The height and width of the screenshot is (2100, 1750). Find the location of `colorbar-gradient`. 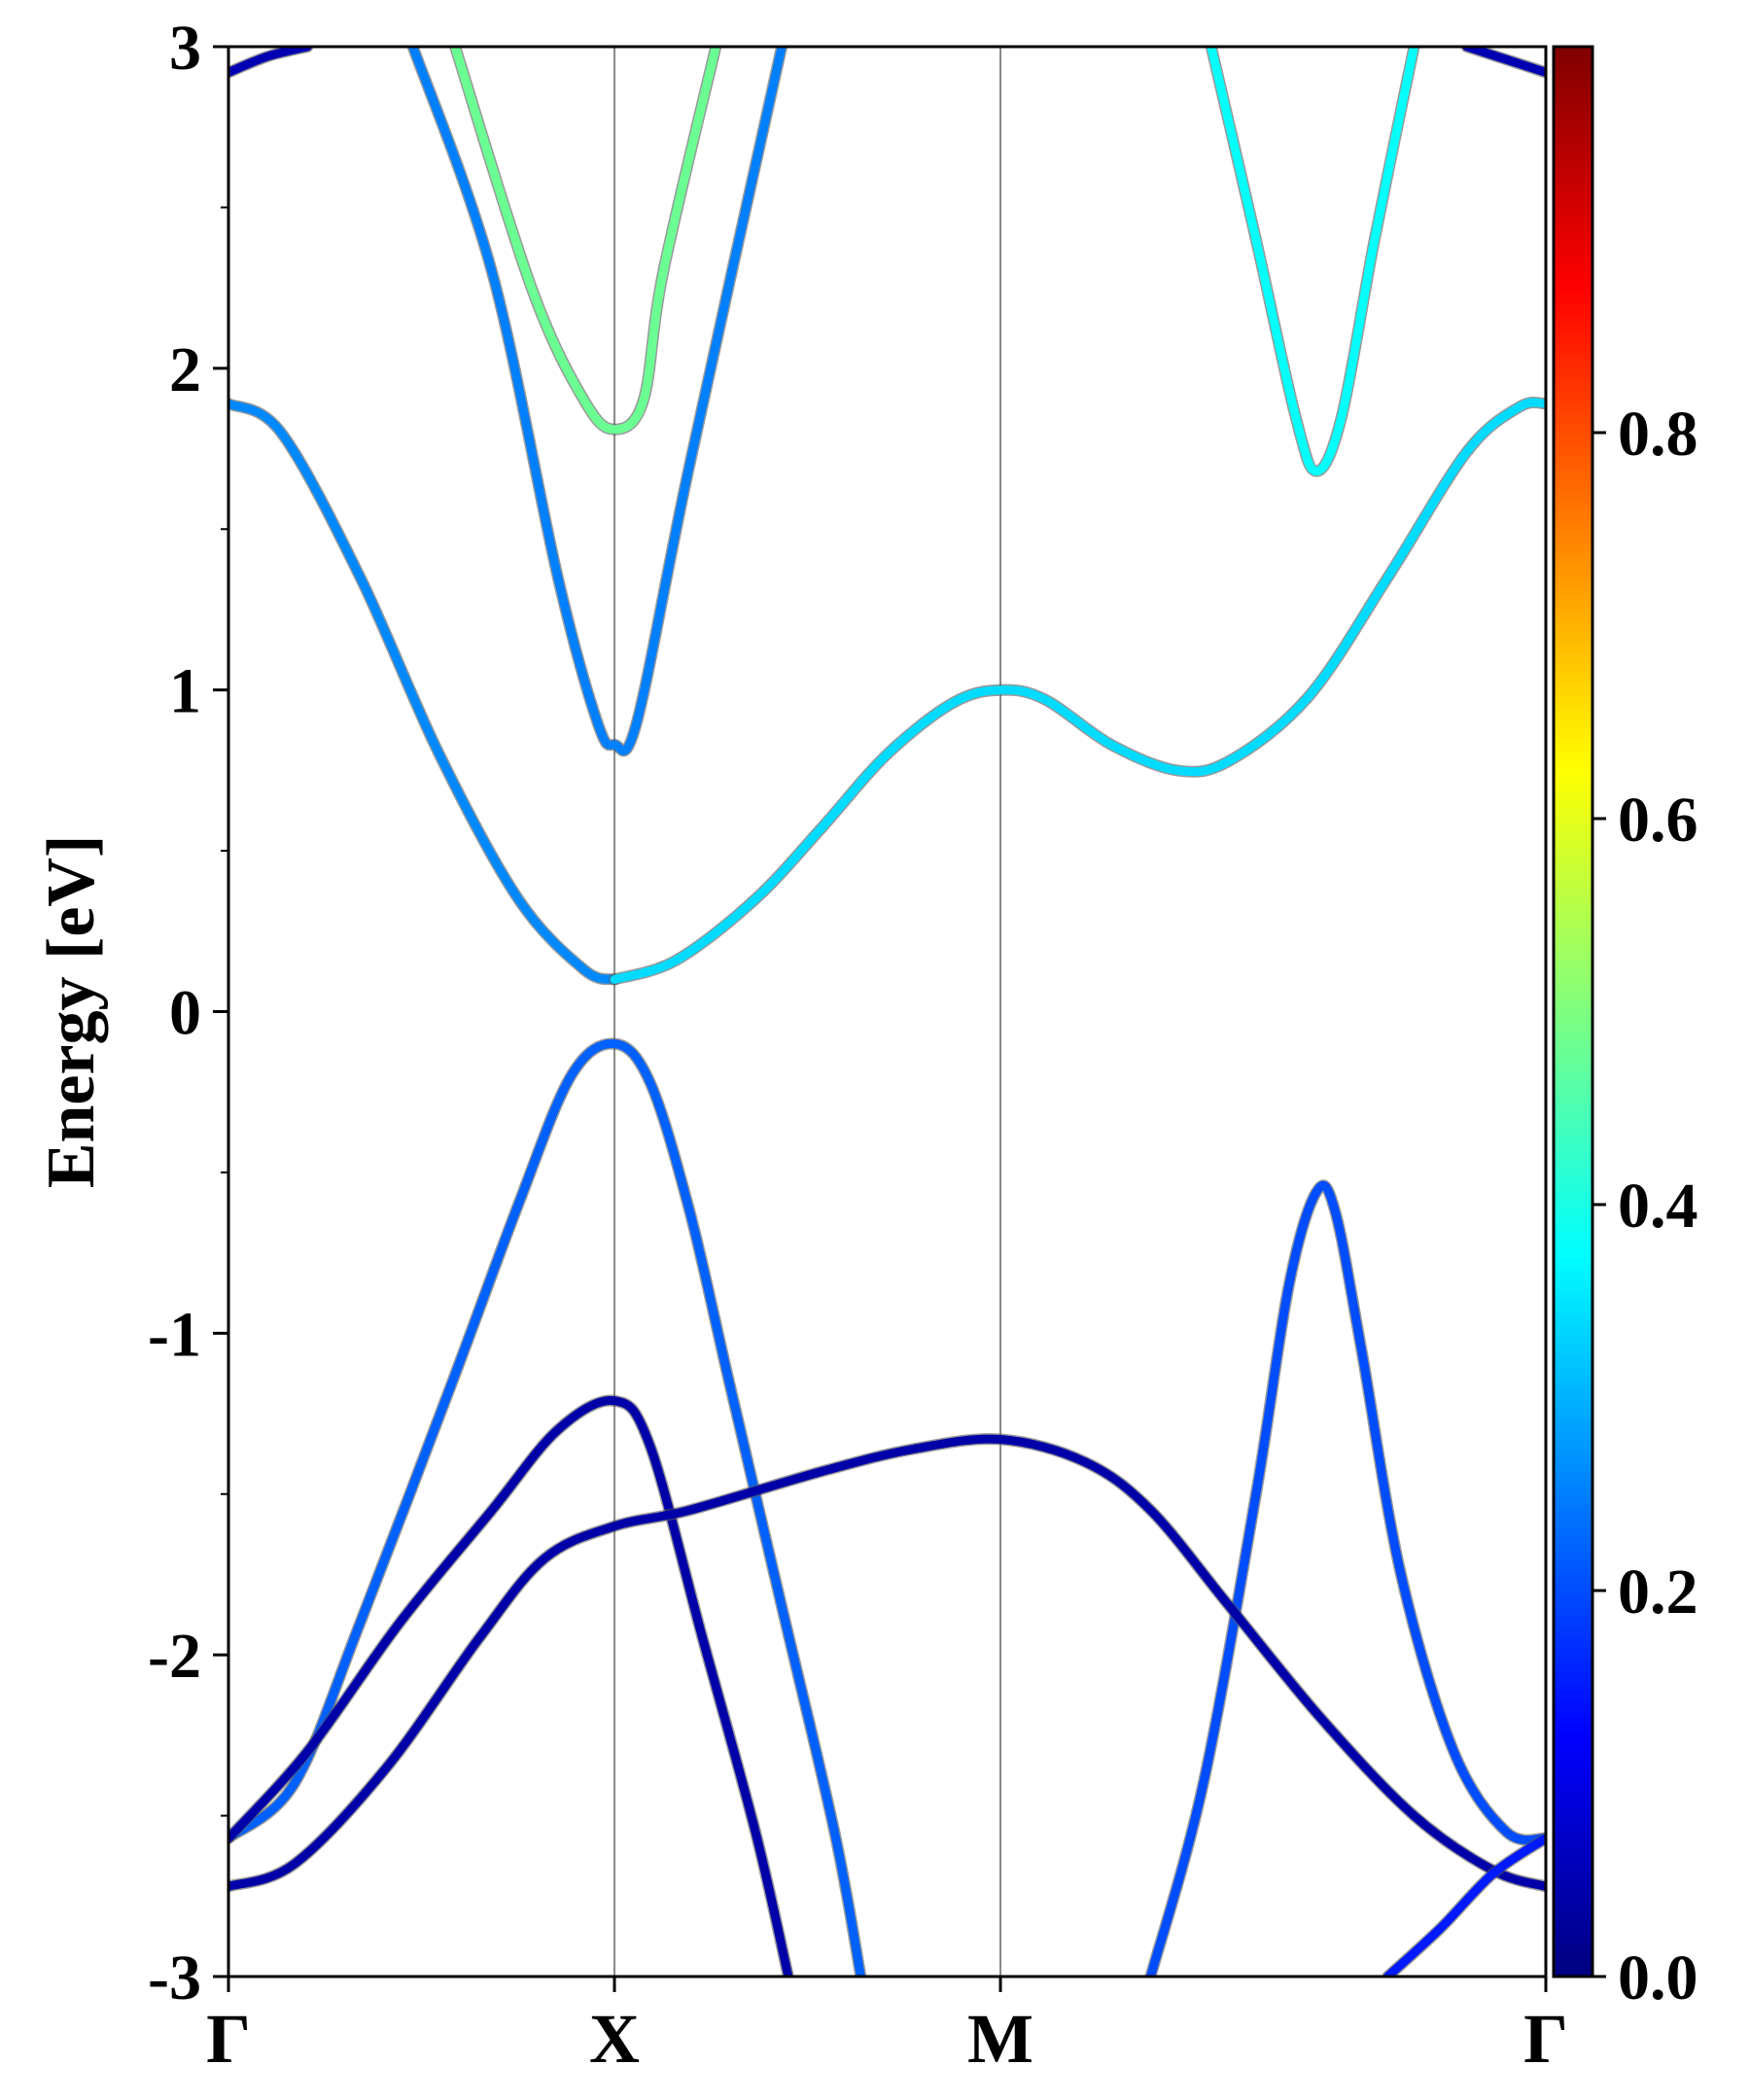

colorbar-gradient is located at coordinates (1573, 1011).